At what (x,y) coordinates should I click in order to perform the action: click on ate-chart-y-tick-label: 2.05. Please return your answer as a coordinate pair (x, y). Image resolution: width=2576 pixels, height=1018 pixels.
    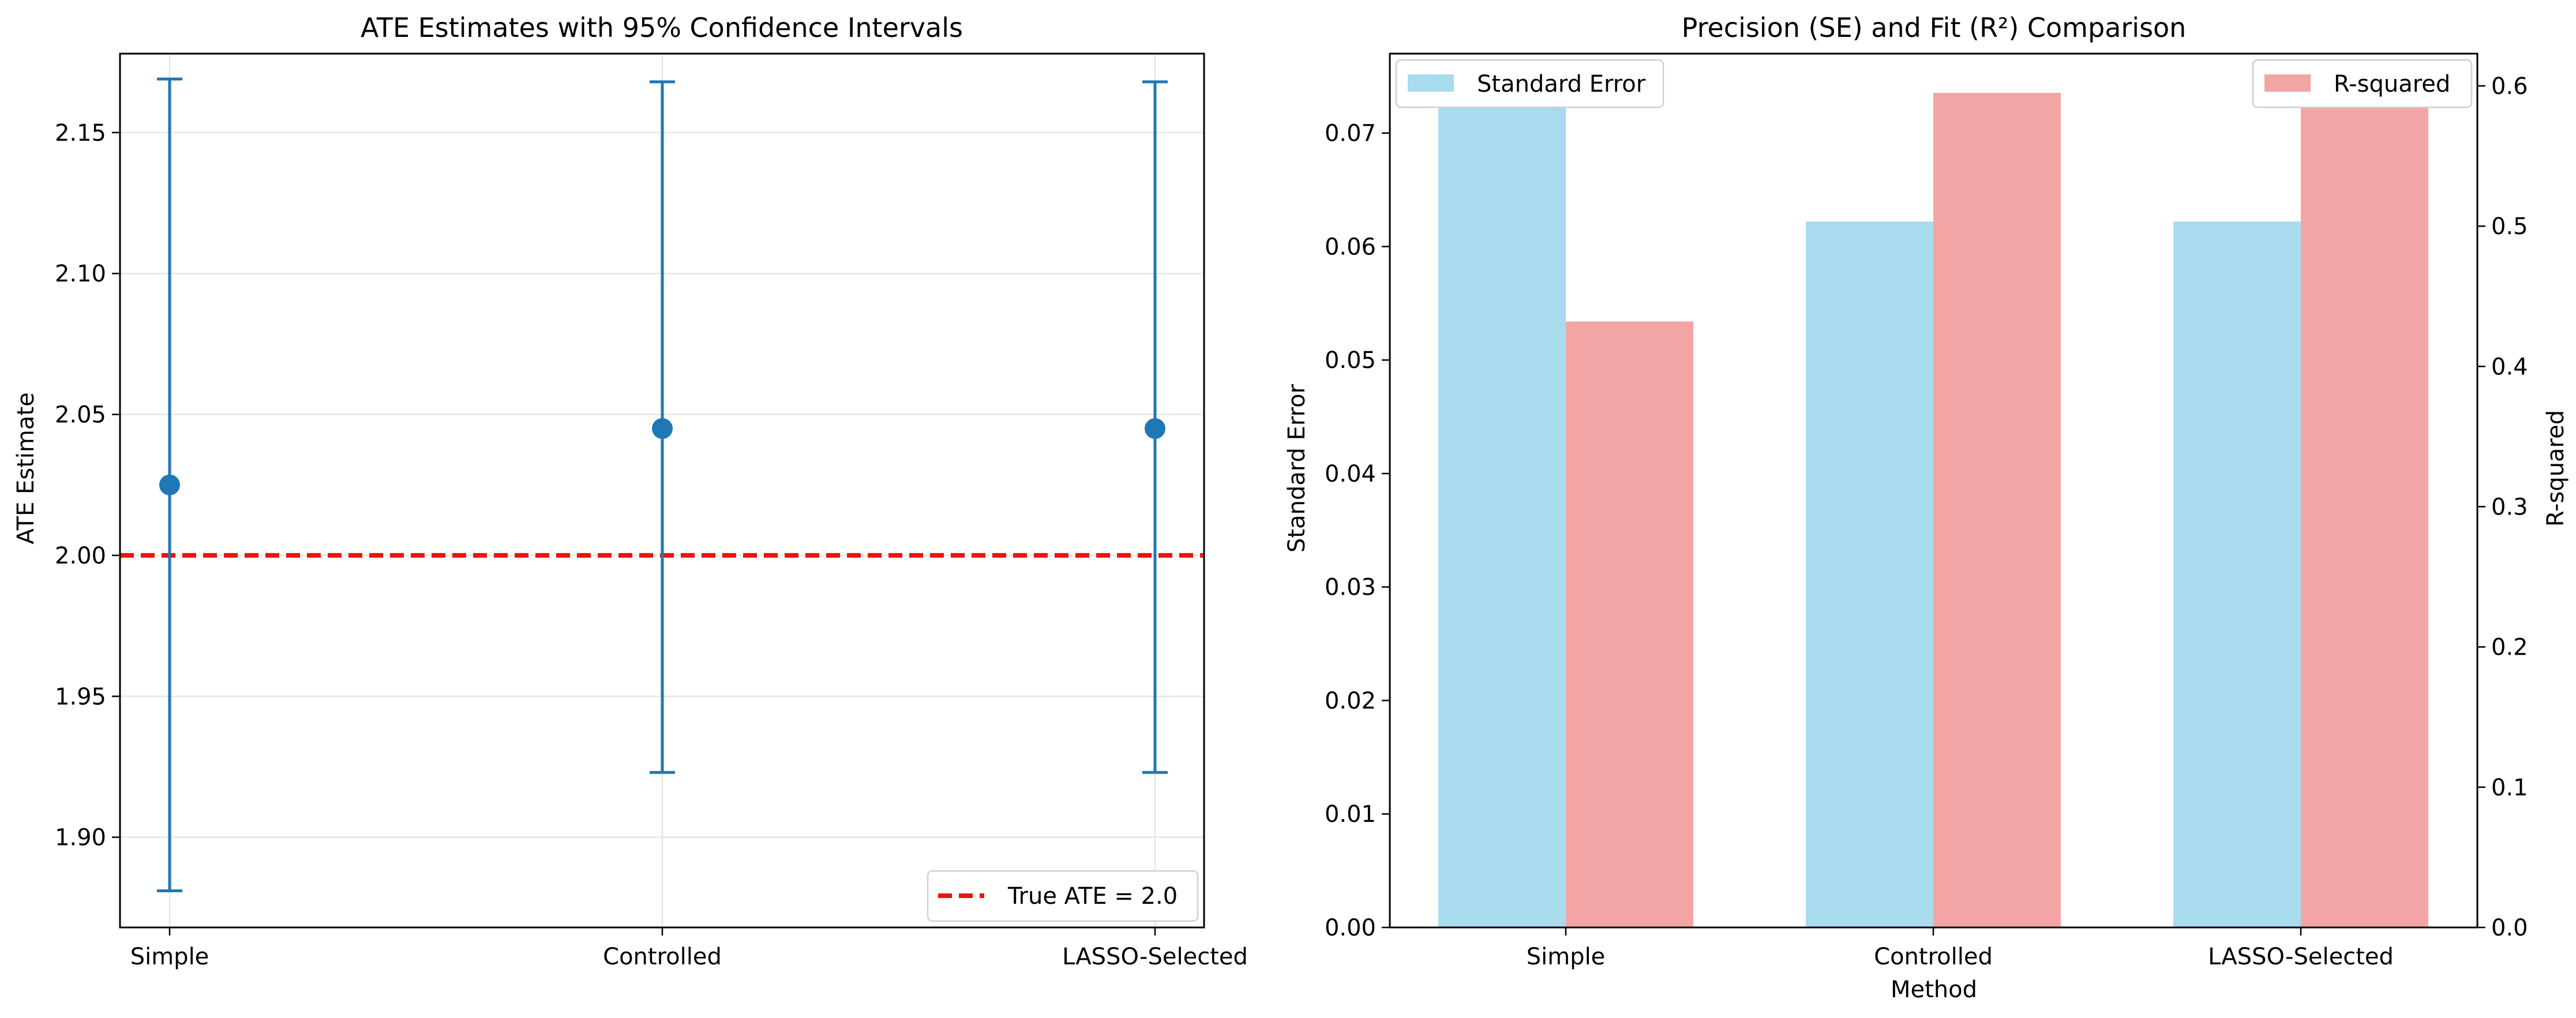
    Looking at the image, I should click on (80, 415).